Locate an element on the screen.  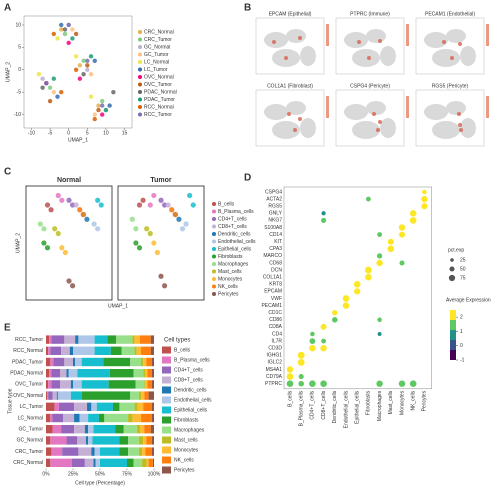
legend-label: NK_cells is located at coordinates (184, 460).